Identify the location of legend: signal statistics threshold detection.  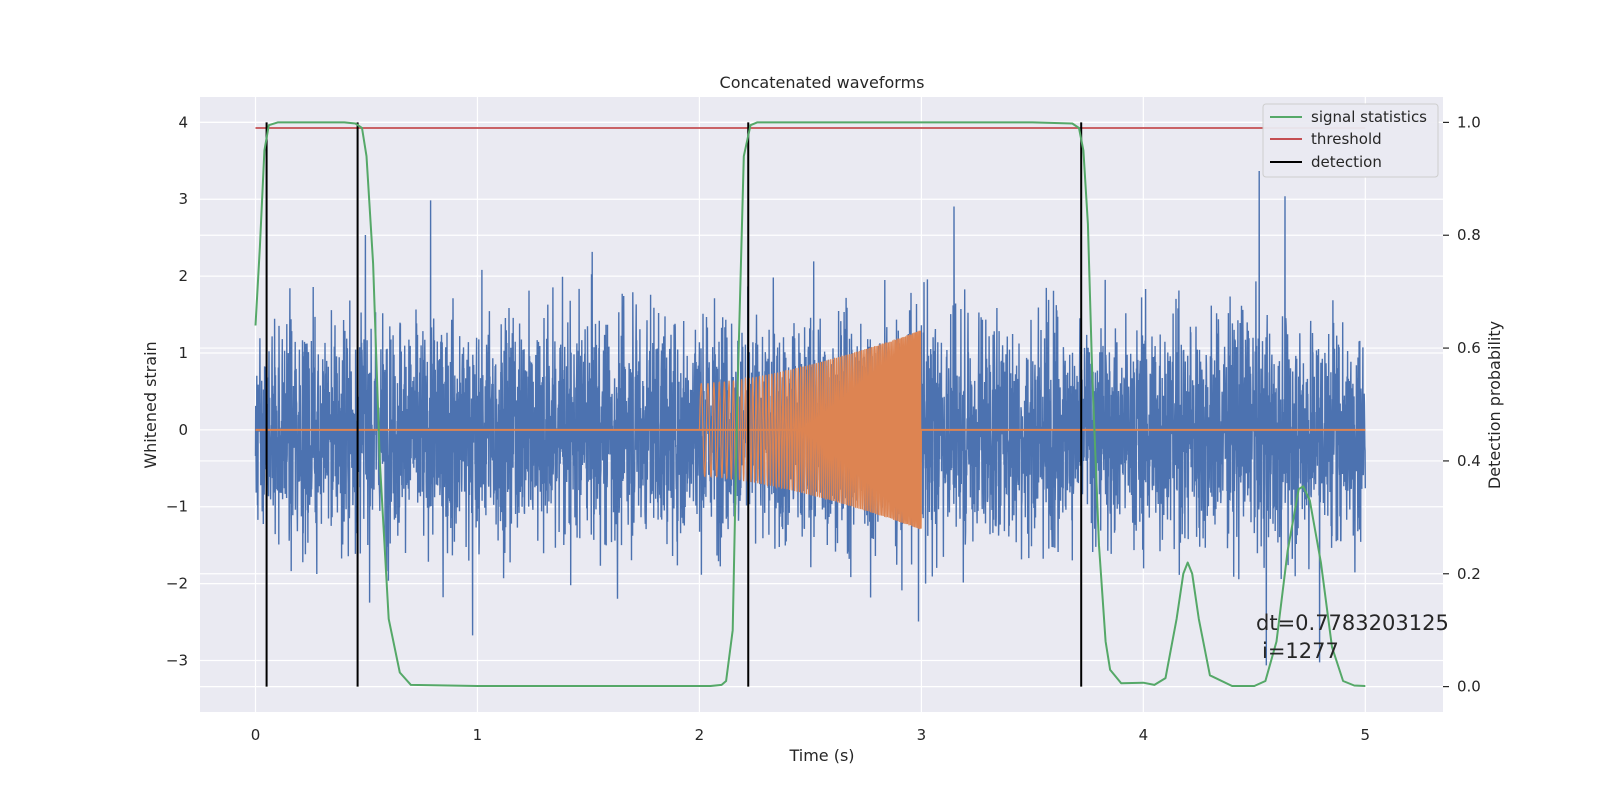
(1350, 140).